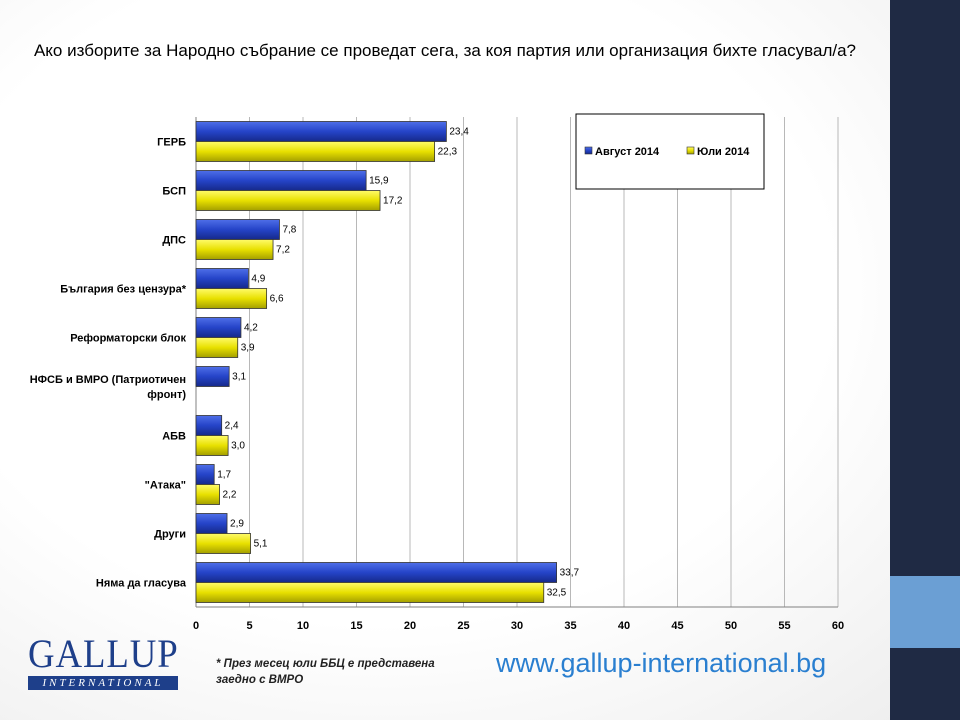 The height and width of the screenshot is (720, 960). I want to click on x-tick-label: 60, so click(838, 626).